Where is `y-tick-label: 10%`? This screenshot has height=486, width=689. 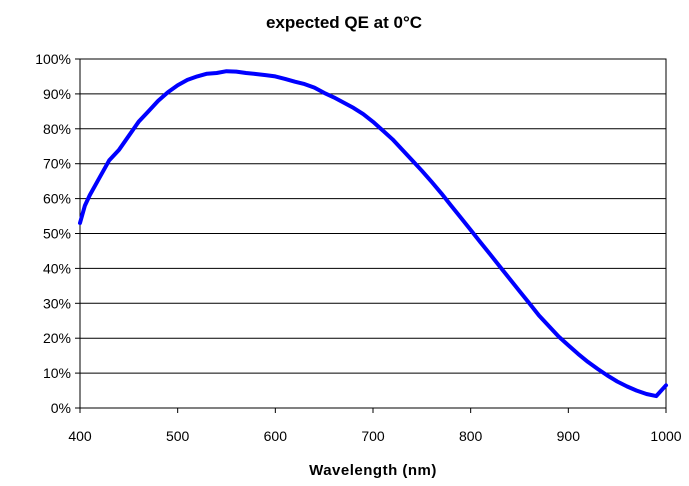 y-tick-label: 10% is located at coordinates (57, 373).